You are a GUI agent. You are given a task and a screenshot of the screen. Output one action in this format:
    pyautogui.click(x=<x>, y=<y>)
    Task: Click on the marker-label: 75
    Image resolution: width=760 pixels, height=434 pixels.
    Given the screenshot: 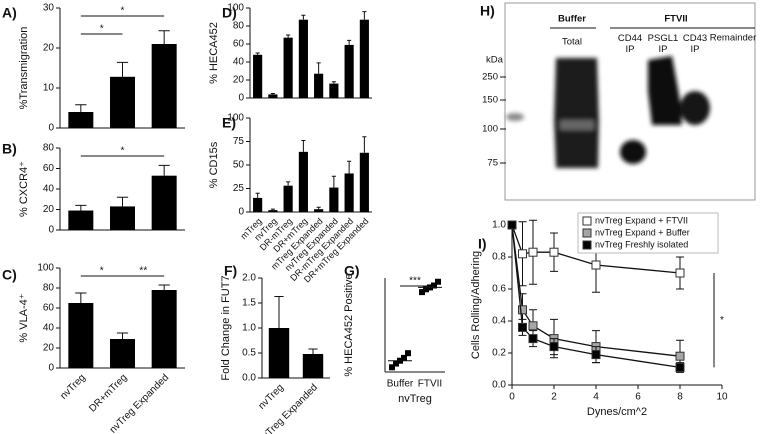 What is the action you would take?
    pyautogui.click(x=492, y=163)
    